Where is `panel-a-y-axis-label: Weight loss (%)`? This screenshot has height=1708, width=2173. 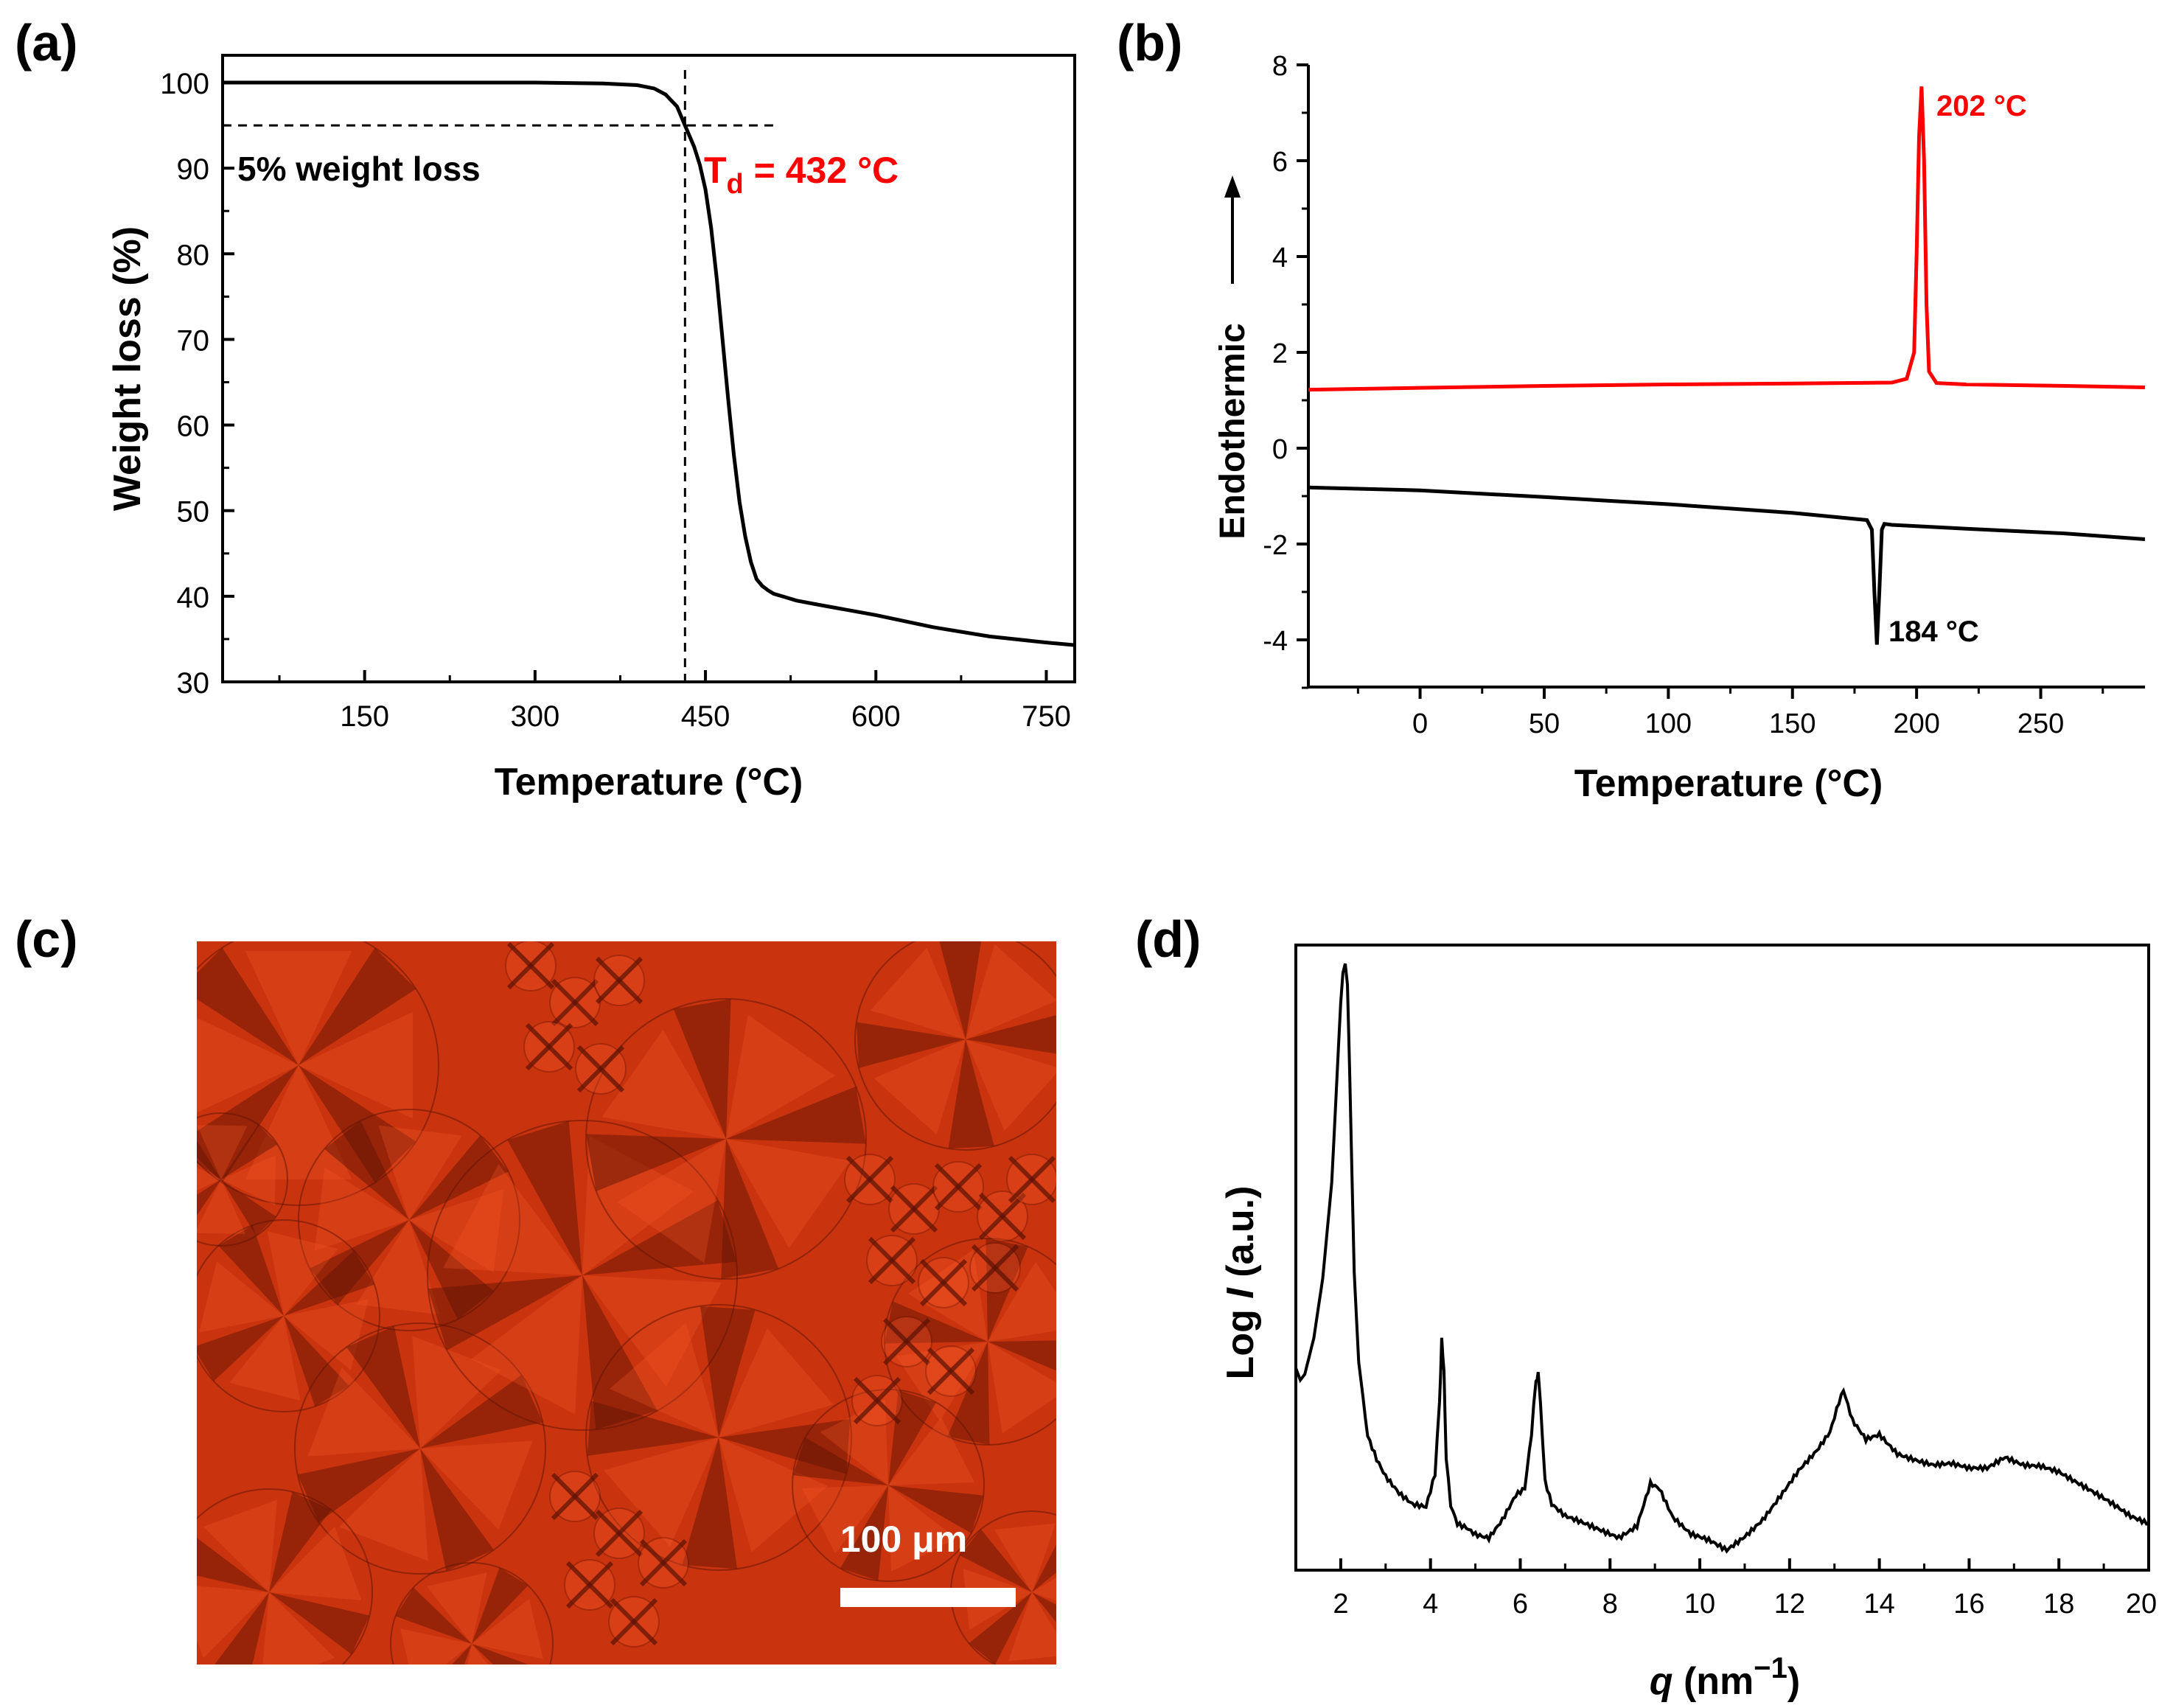 panel-a-y-axis-label: Weight loss (%) is located at coordinates (127, 368).